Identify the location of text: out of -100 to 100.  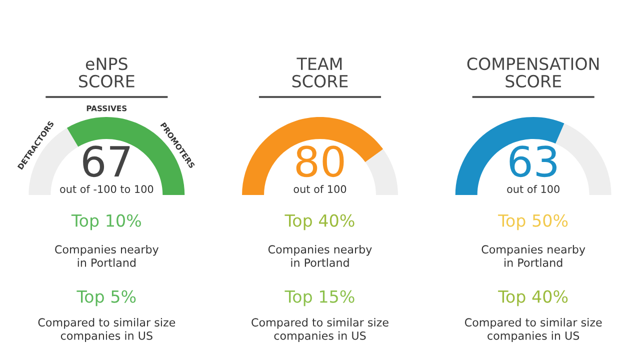
(107, 189).